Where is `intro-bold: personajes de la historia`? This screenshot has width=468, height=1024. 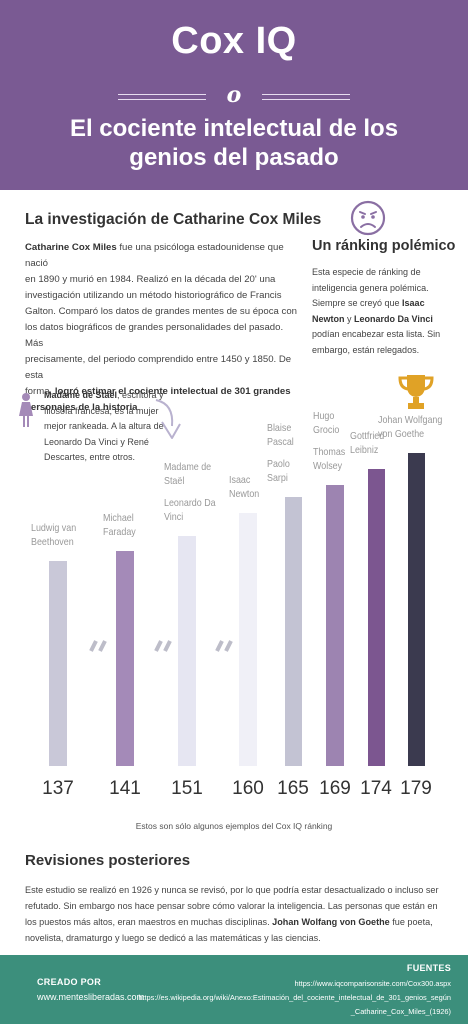
intro-bold: personajes de la historia is located at coordinates (81, 407).